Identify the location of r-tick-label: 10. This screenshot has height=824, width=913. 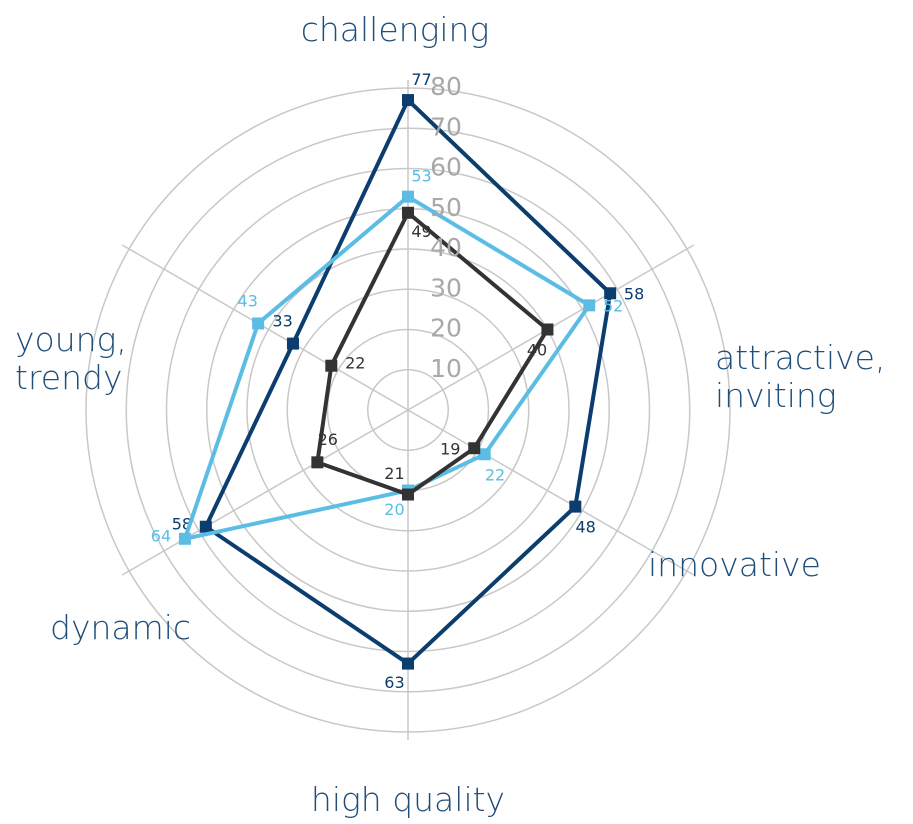
(446, 368).